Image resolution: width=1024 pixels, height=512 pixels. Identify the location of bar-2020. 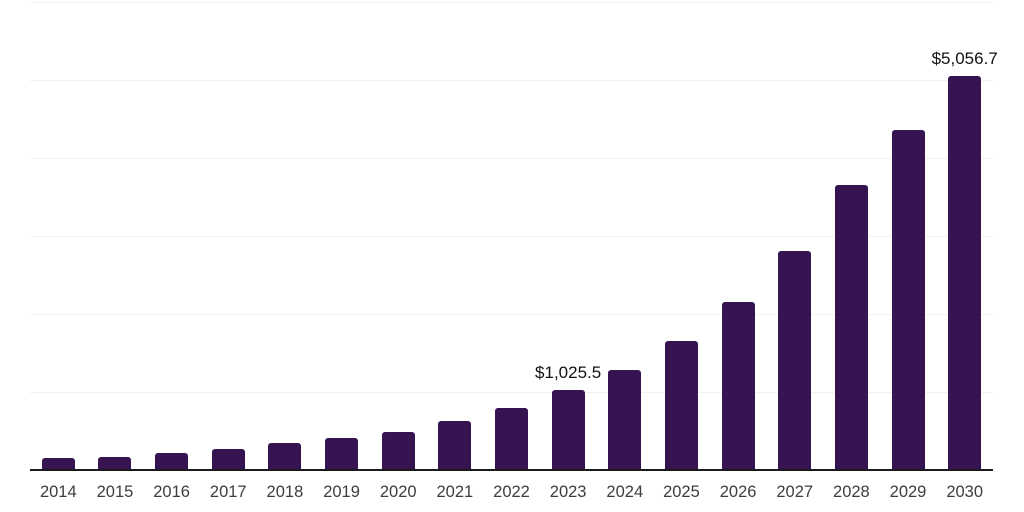
(398, 450).